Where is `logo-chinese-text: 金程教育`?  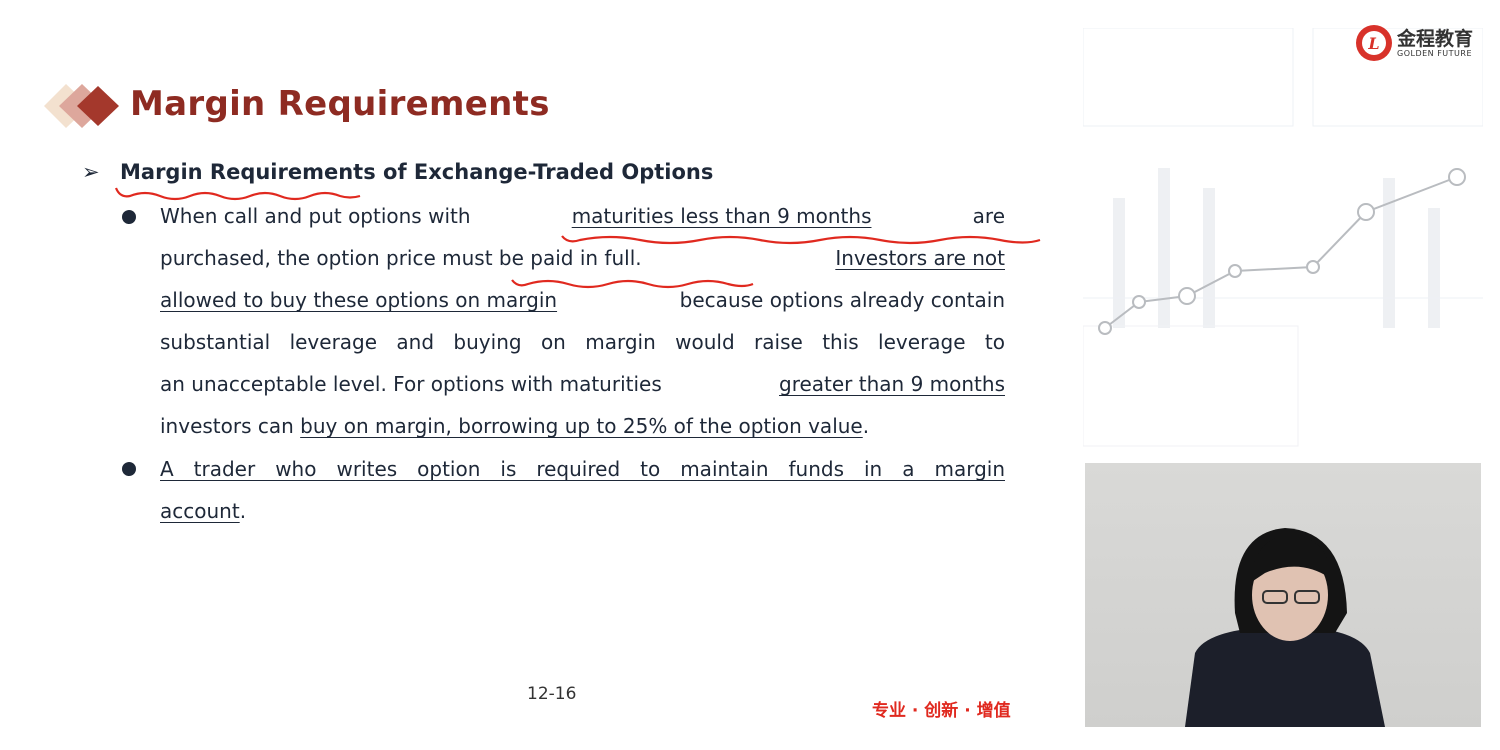 logo-chinese-text: 金程教育 is located at coordinates (1435, 38).